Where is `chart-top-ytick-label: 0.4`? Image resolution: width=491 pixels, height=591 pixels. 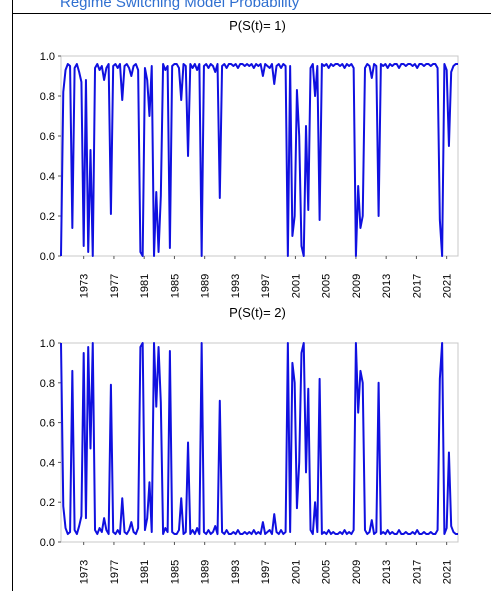 chart-top-ytick-label: 0.4 is located at coordinates (47, 177).